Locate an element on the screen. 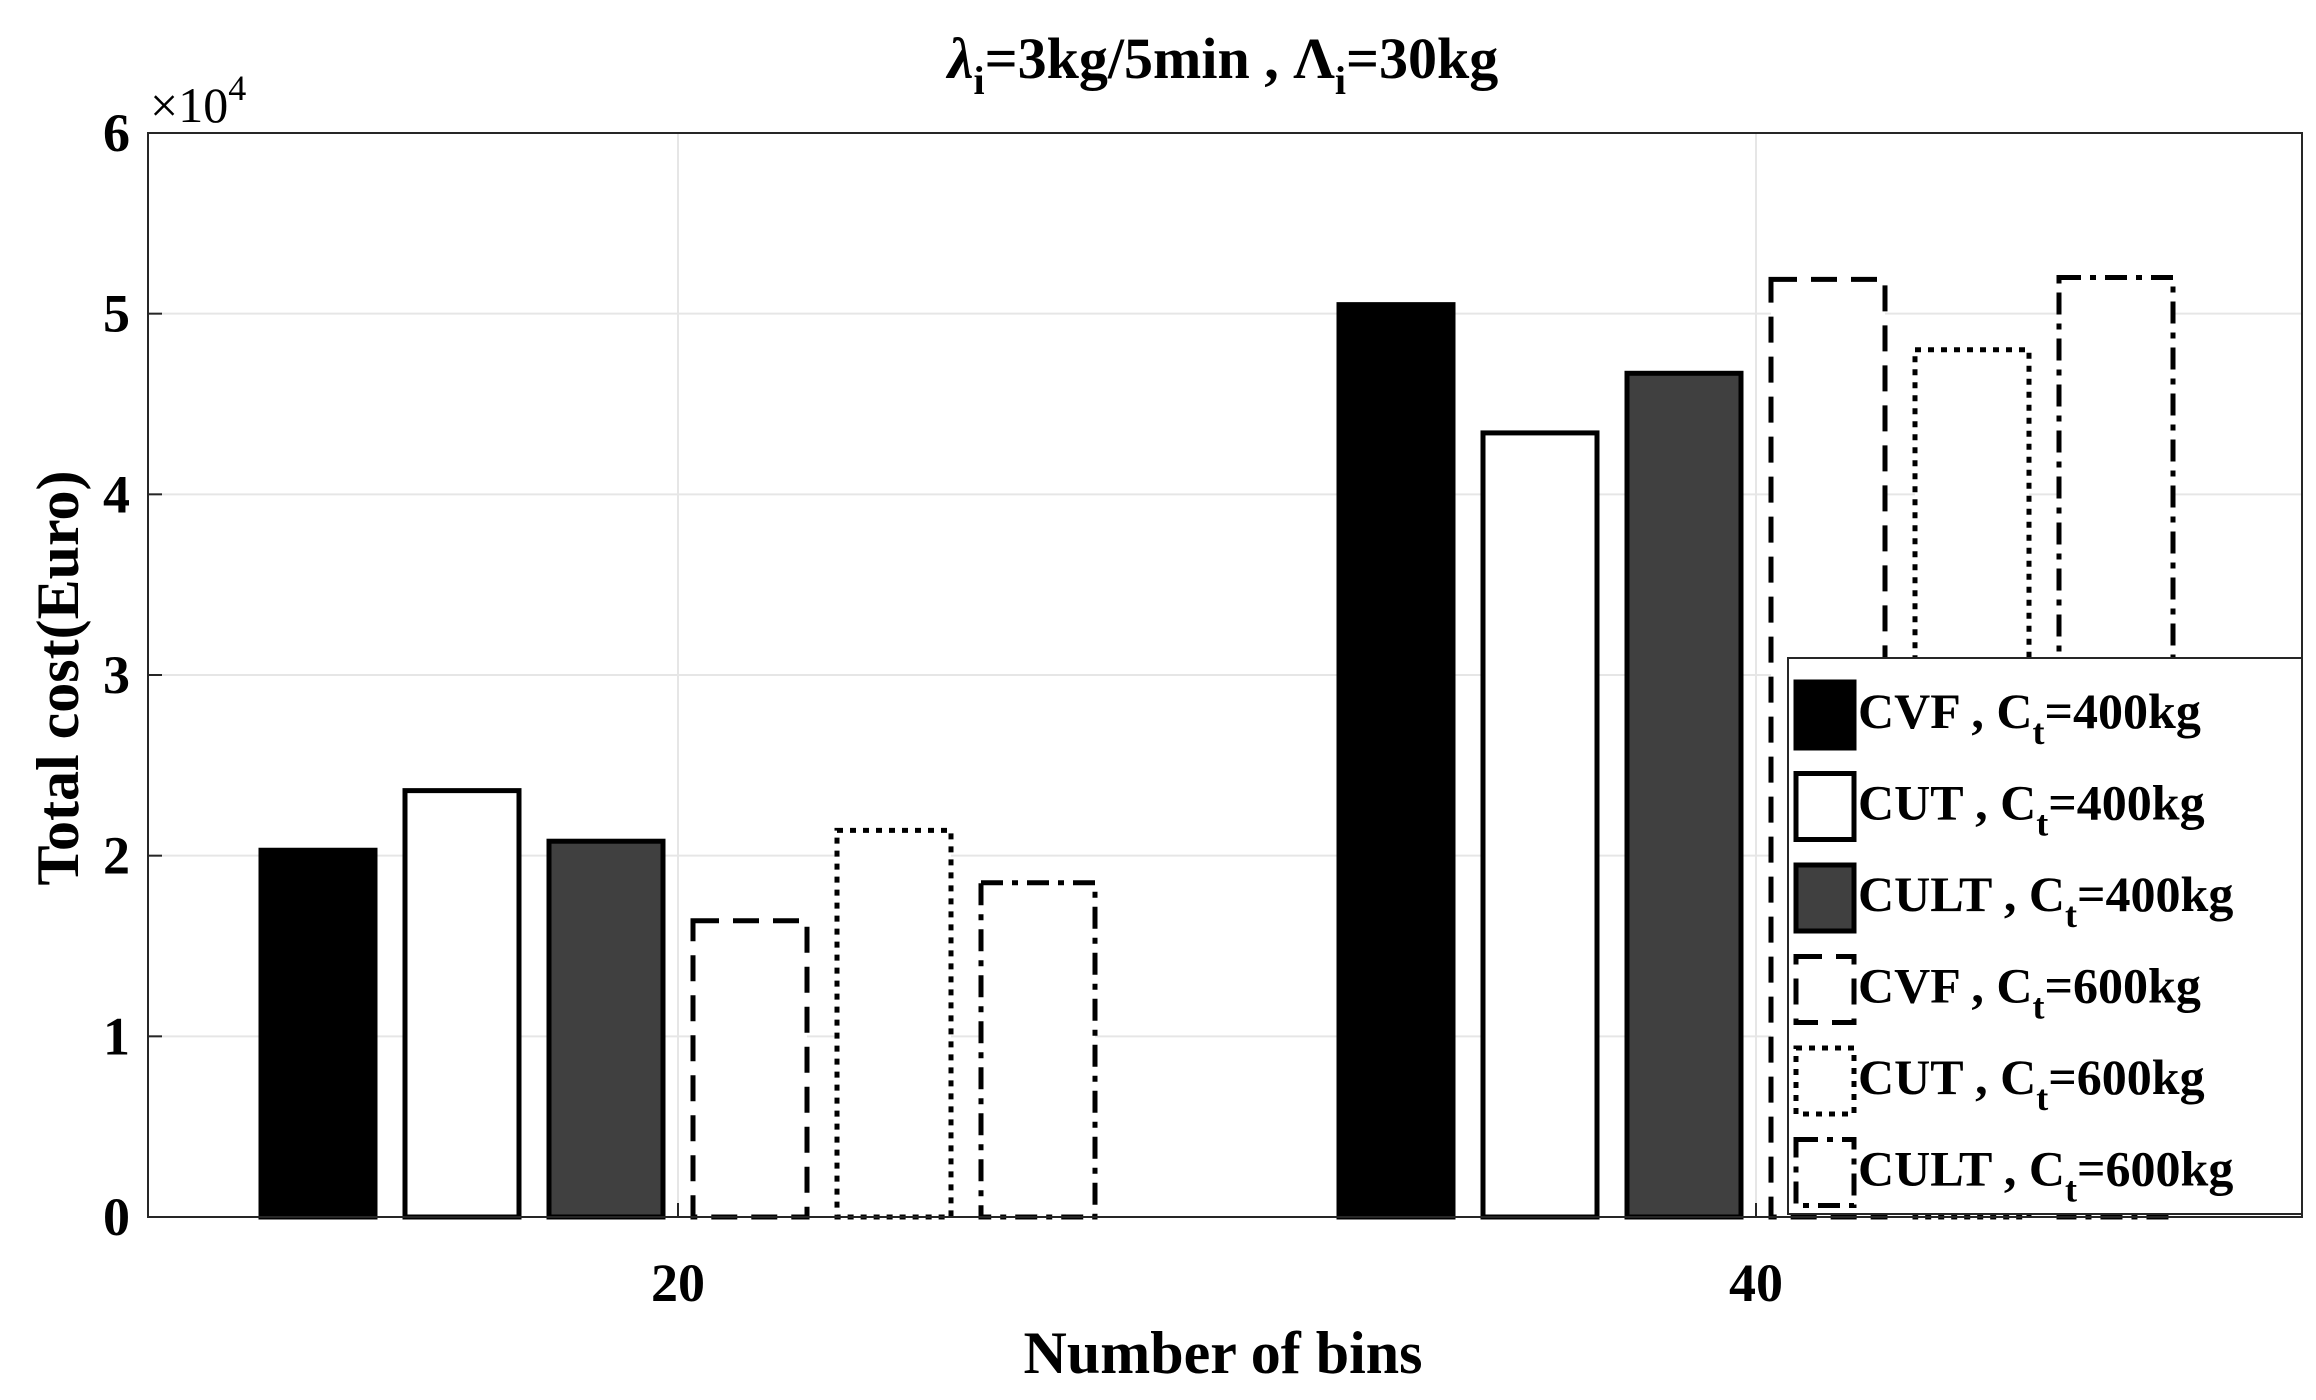 The height and width of the screenshot is (1400, 2316). legend-label: CVF , Ct=400kg is located at coordinates (2029, 717).